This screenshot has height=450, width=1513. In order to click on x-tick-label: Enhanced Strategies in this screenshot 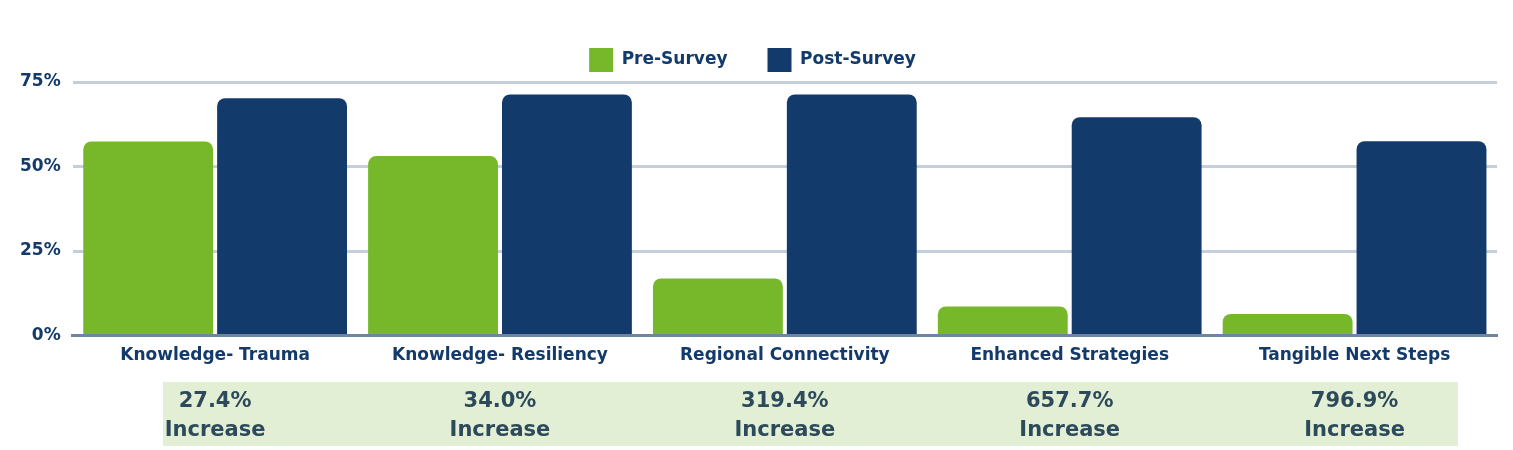, I will do `click(1070, 354)`.